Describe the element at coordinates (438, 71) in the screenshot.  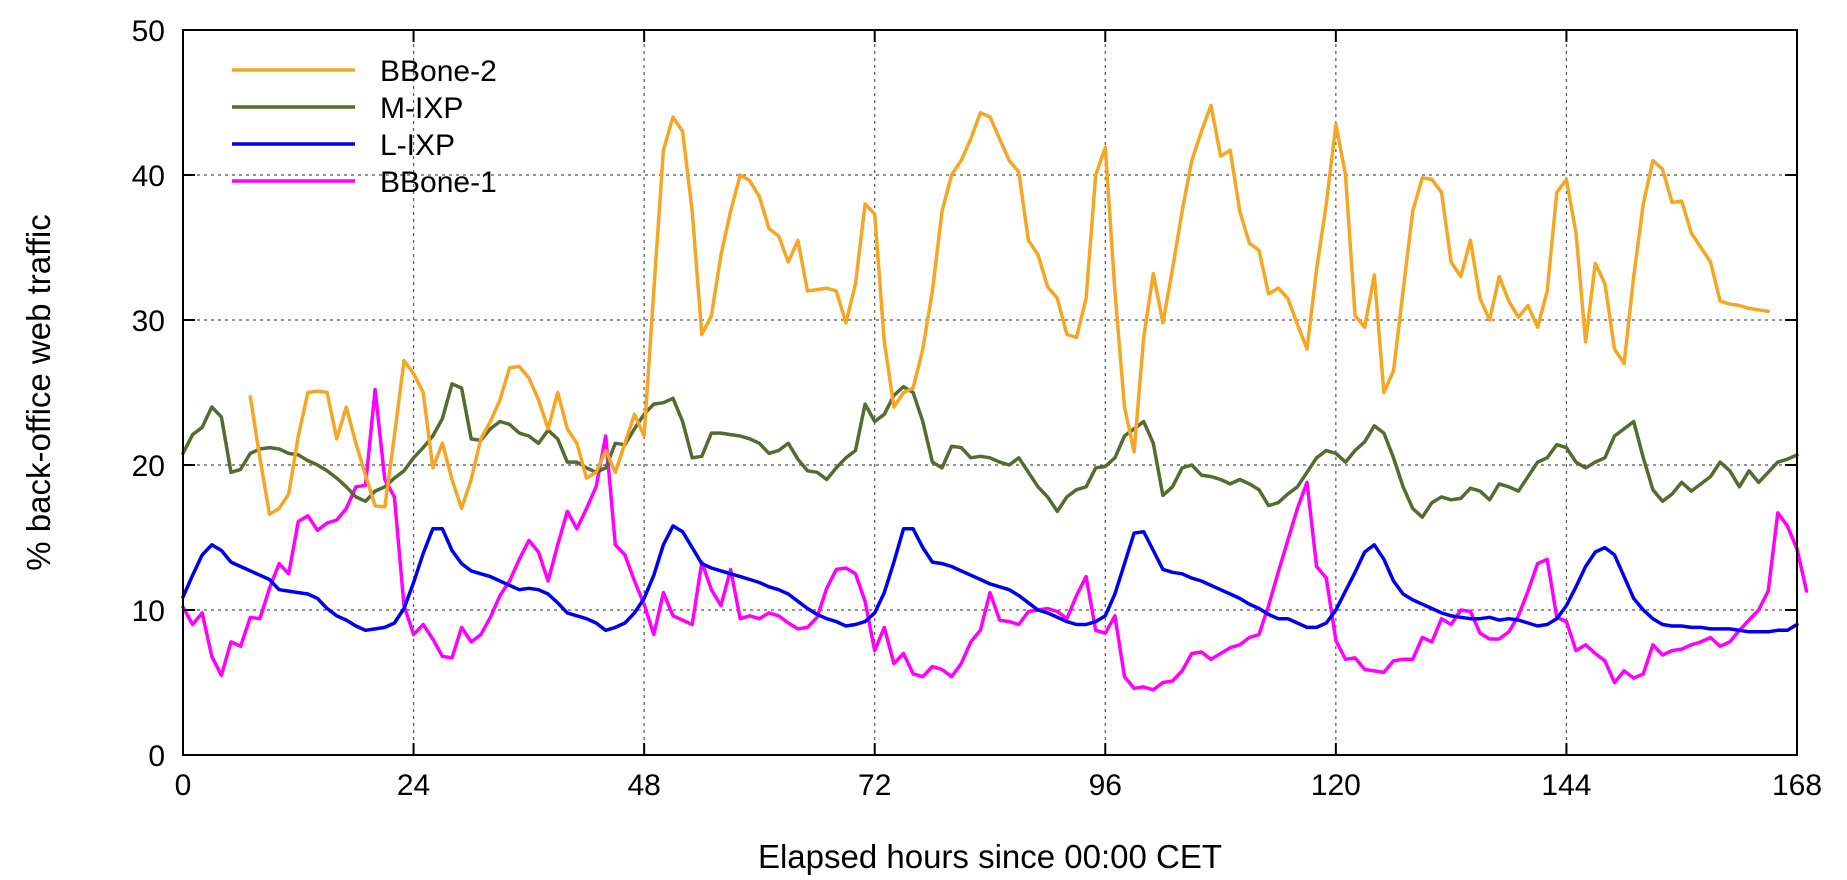
I see `legend-label: BBone-2` at that location.